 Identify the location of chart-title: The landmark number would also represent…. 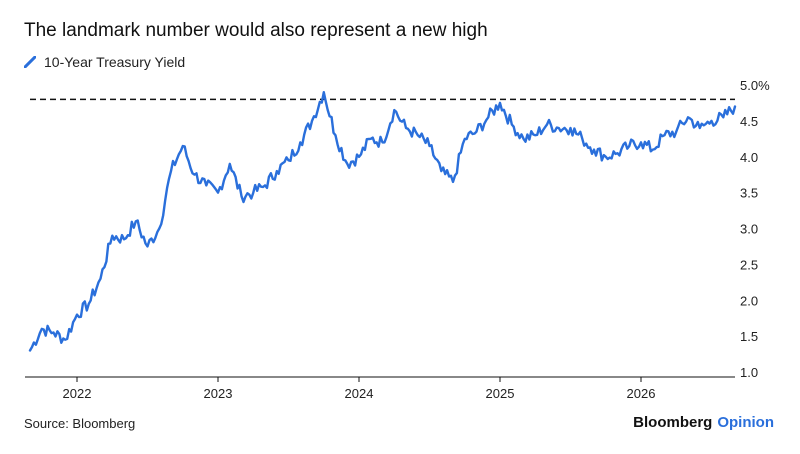
(256, 30).